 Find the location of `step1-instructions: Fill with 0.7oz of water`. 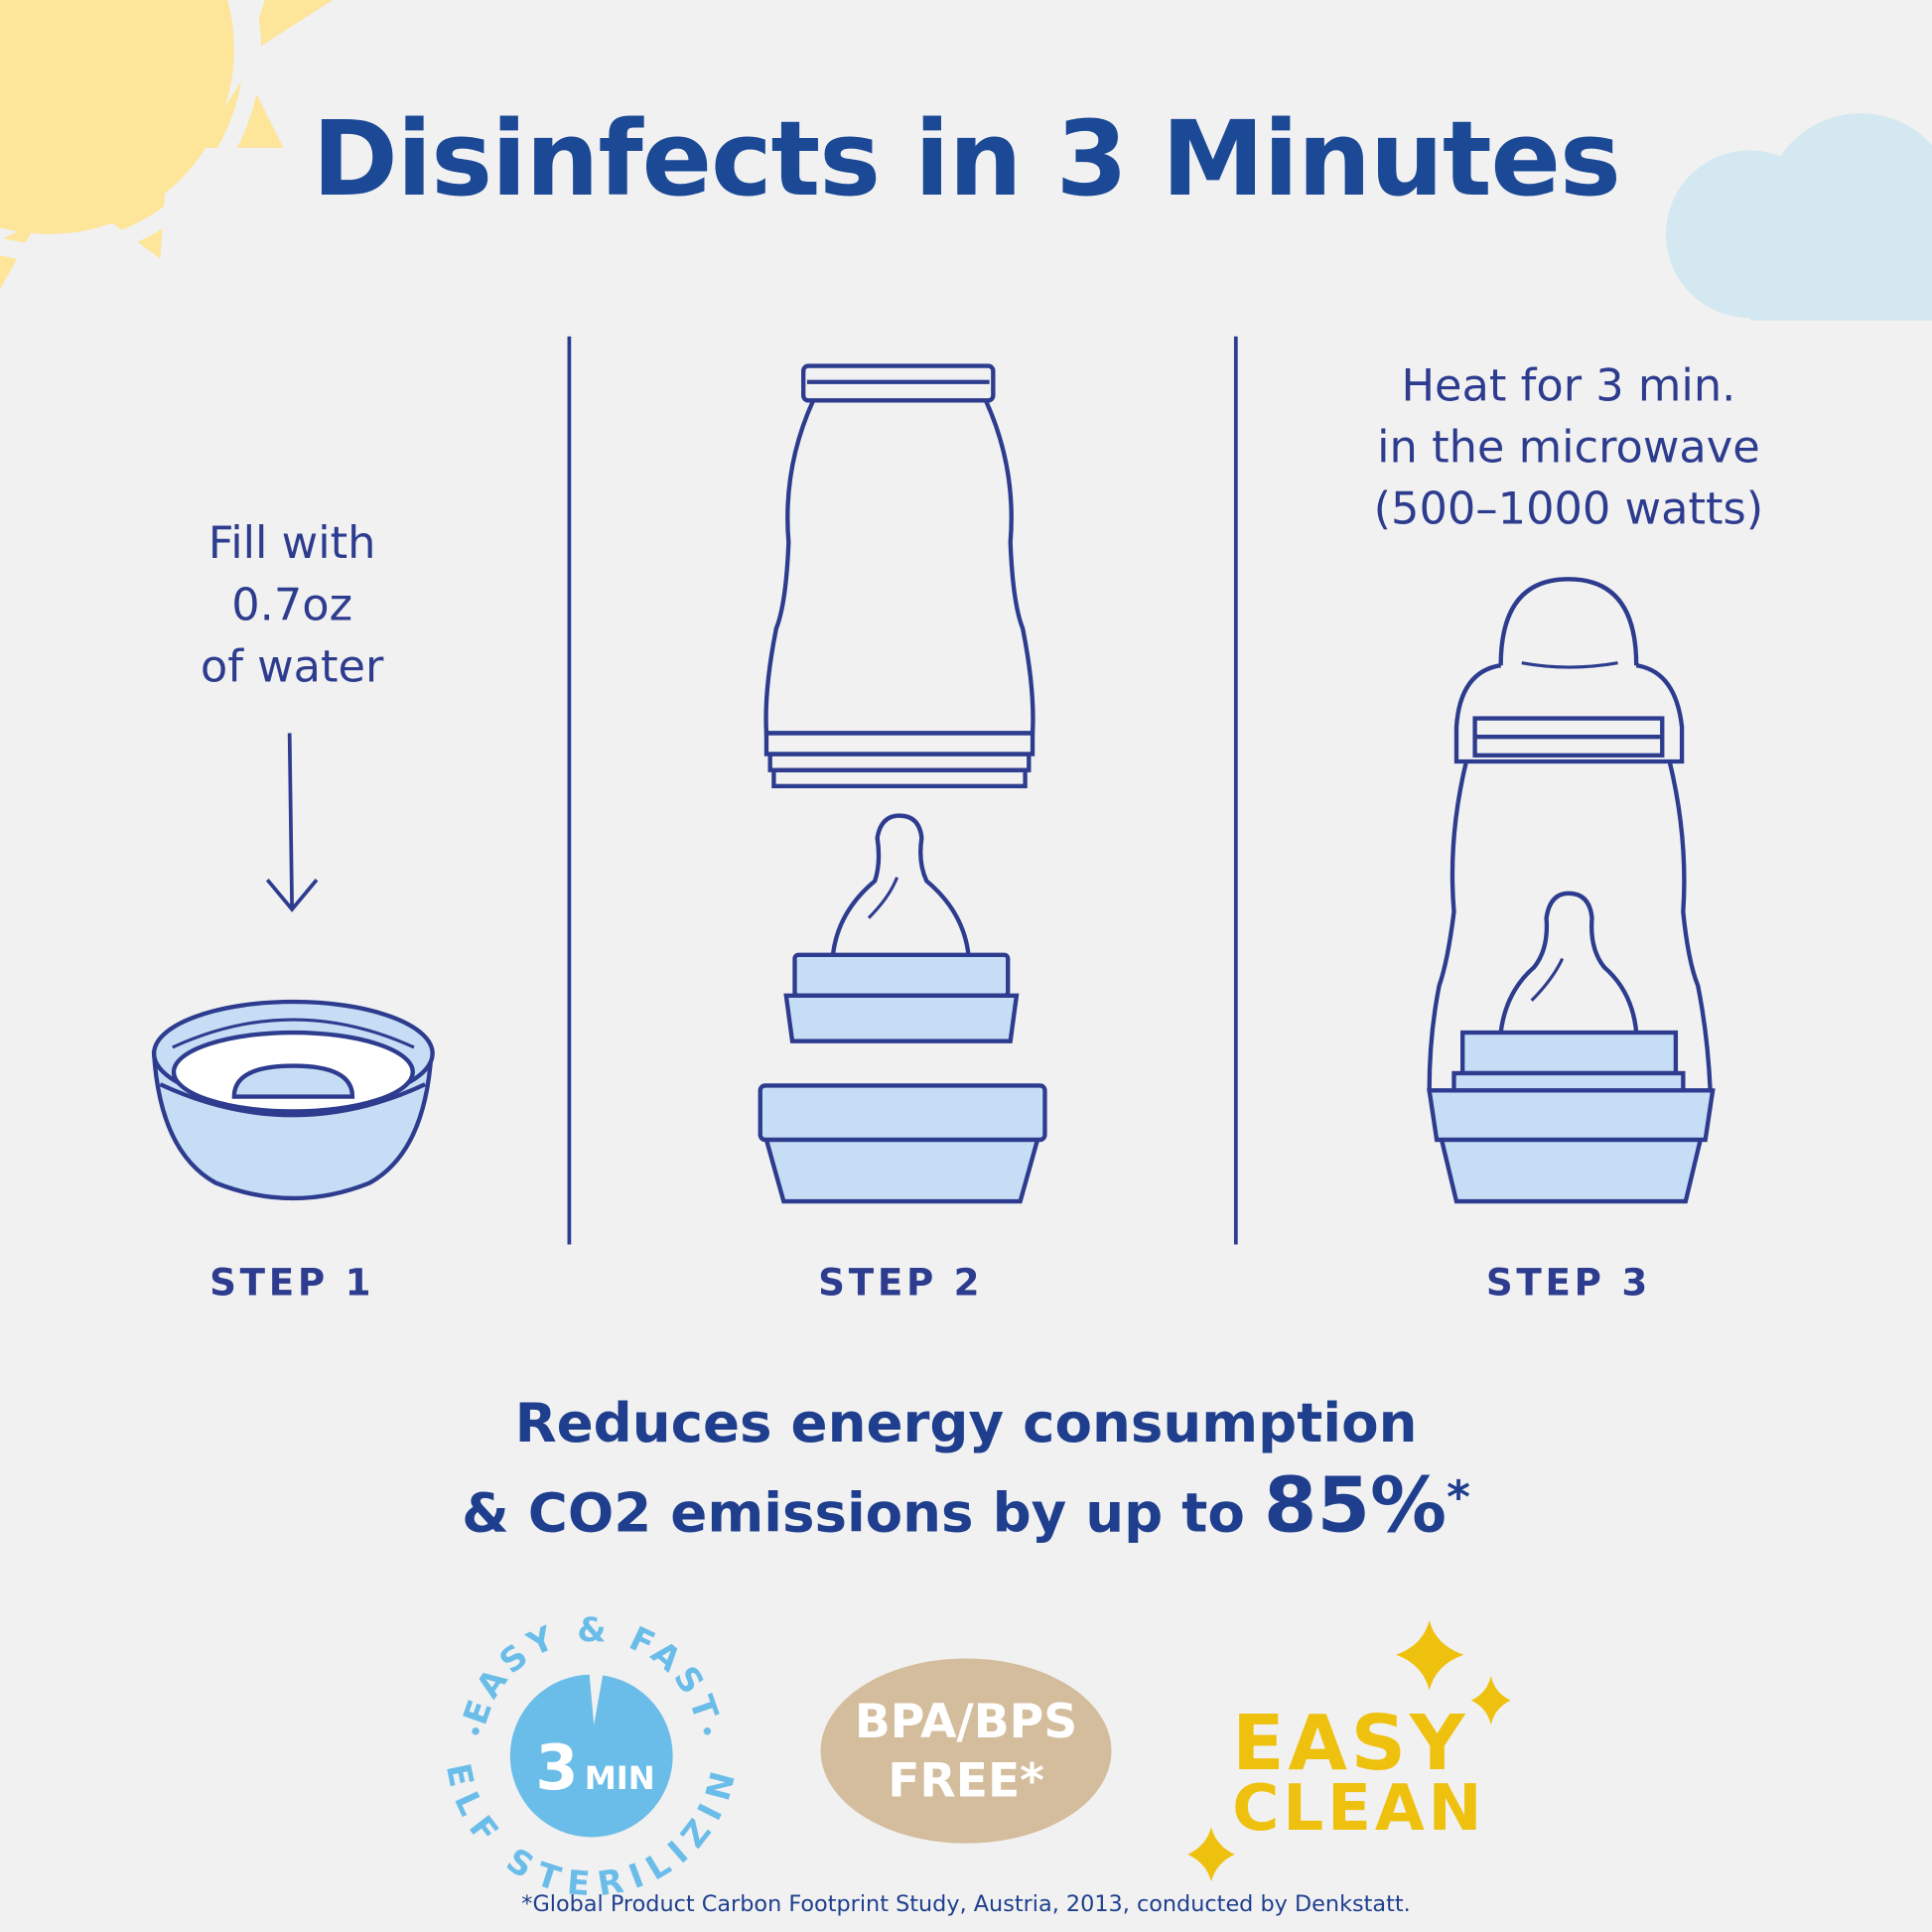

step1-instructions: Fill with 0.7oz of water is located at coordinates (292, 606).